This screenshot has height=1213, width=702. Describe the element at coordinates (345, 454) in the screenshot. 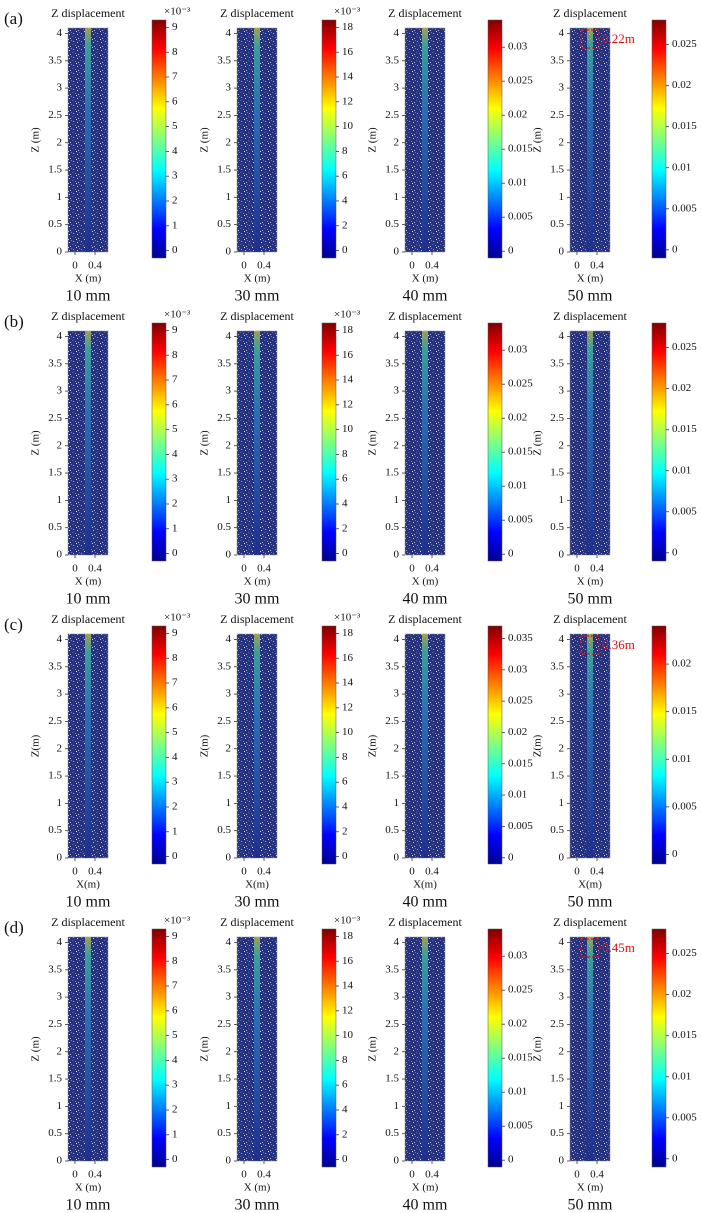

I see `colorbar-tick-label: 8` at that location.